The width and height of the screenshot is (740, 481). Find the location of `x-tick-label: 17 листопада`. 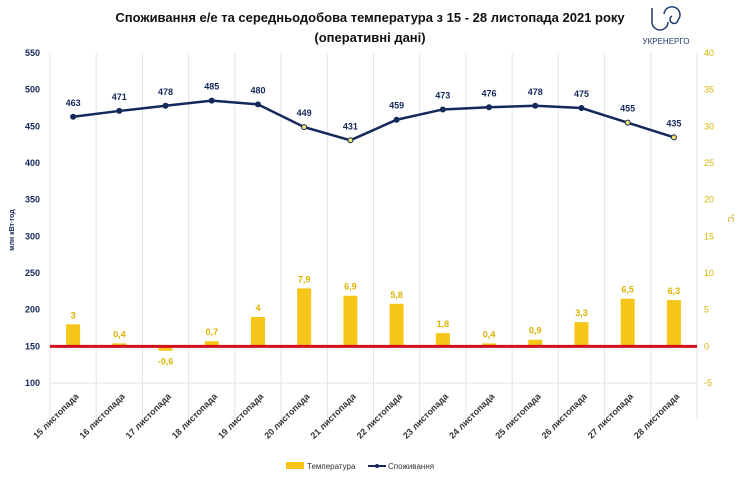

x-tick-label: 17 листопада is located at coordinates (149, 416).